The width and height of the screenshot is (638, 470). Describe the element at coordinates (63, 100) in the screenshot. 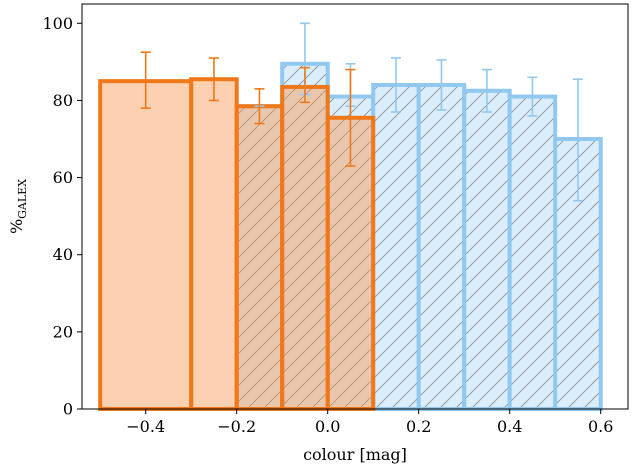

I see `y-tick-label: 80` at that location.